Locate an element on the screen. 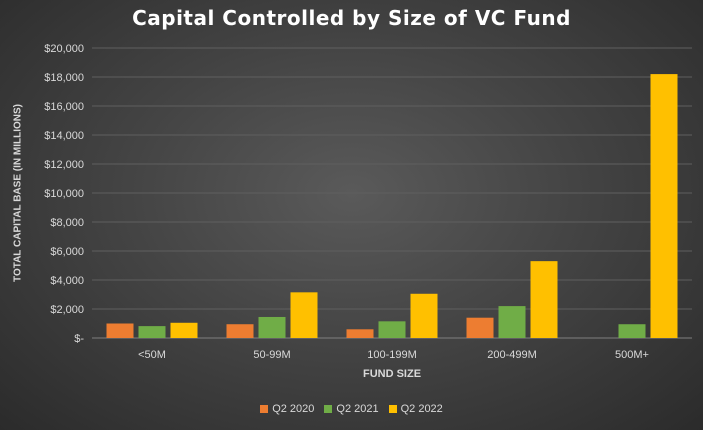 The height and width of the screenshot is (430, 703). x-tick-label: 100-199M is located at coordinates (392, 355).